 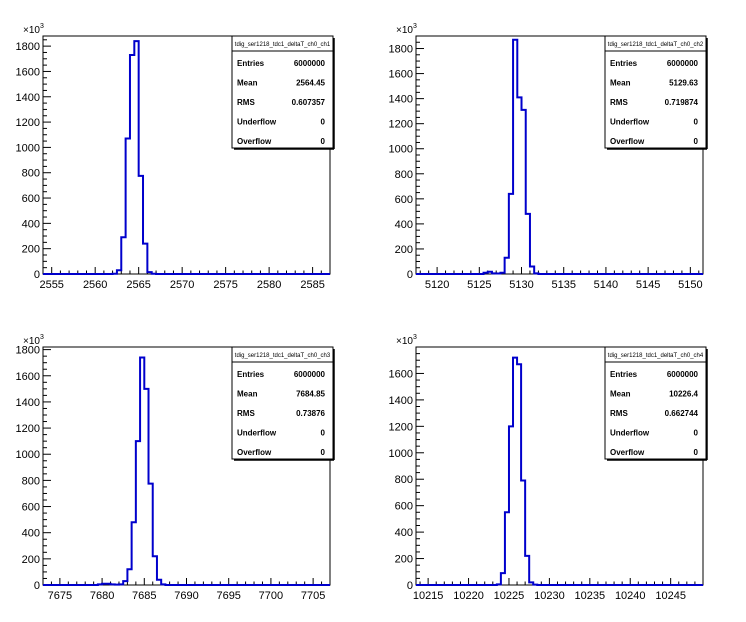 What do you see at coordinates (60, 596) in the screenshot?
I see `x-tick-label: 7675` at bounding box center [60, 596].